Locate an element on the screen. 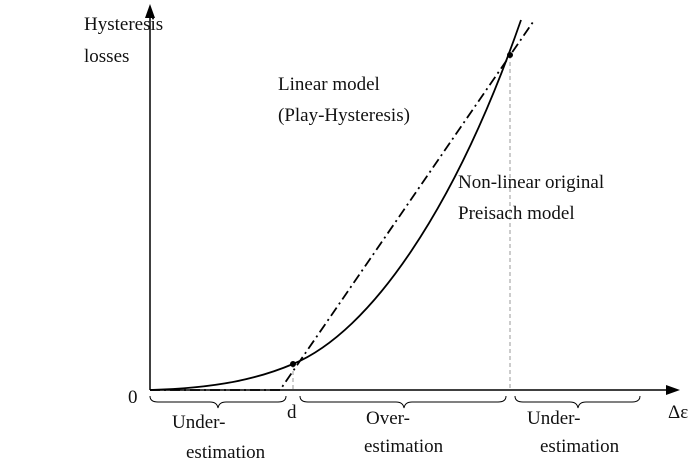  linear-label: (Play-Hysteresis) is located at coordinates (344, 115).